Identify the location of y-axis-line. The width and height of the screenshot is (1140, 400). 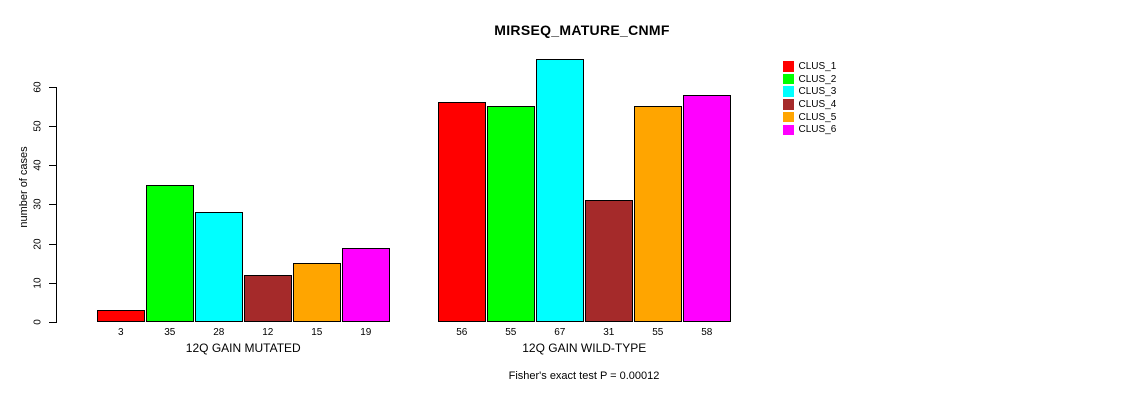
(56, 204).